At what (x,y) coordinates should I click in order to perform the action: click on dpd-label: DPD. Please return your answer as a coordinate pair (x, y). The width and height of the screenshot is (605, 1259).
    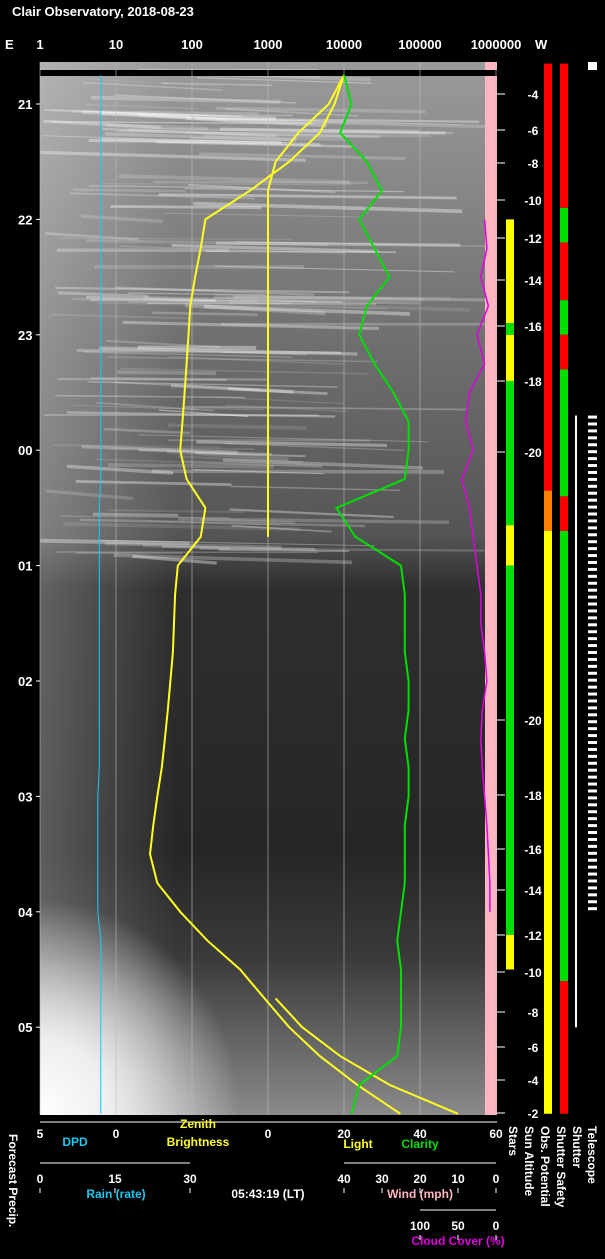
    Looking at the image, I should click on (75, 1142).